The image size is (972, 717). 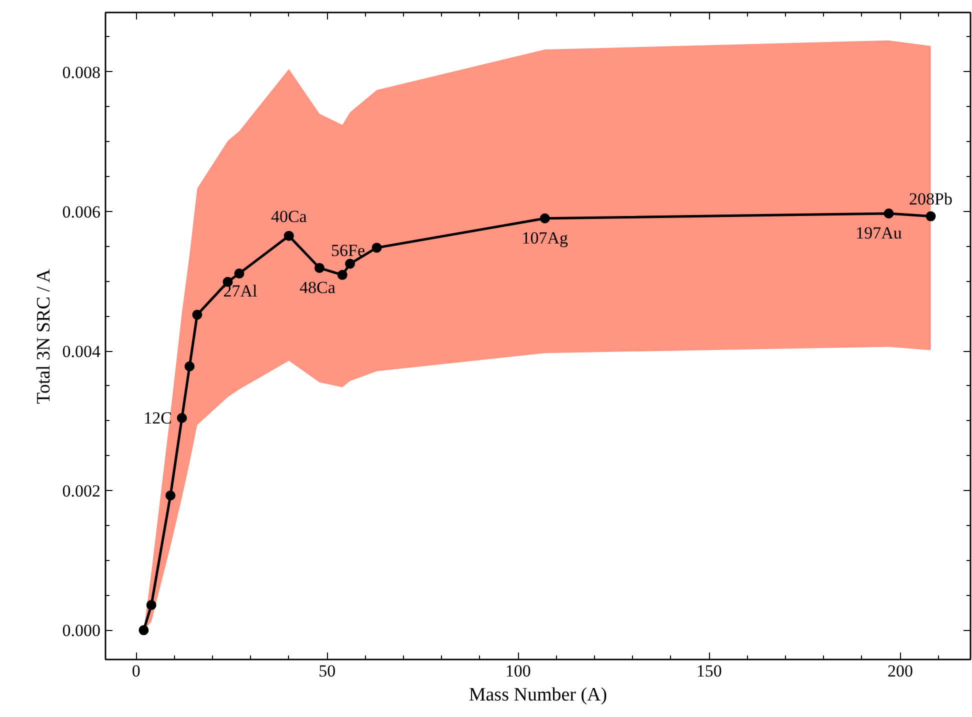 What do you see at coordinates (81, 491) in the screenshot?
I see `y-tick-label: 0.002` at bounding box center [81, 491].